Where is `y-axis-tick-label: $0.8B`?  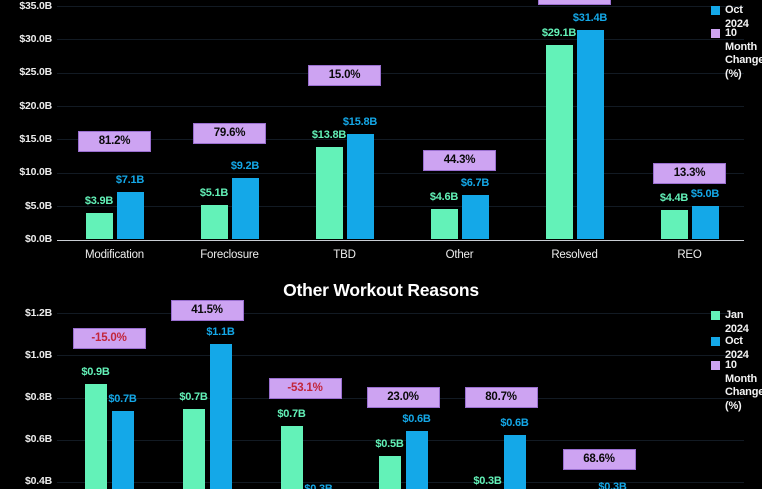
y-axis-tick-label: $0.8B is located at coordinates (38, 397).